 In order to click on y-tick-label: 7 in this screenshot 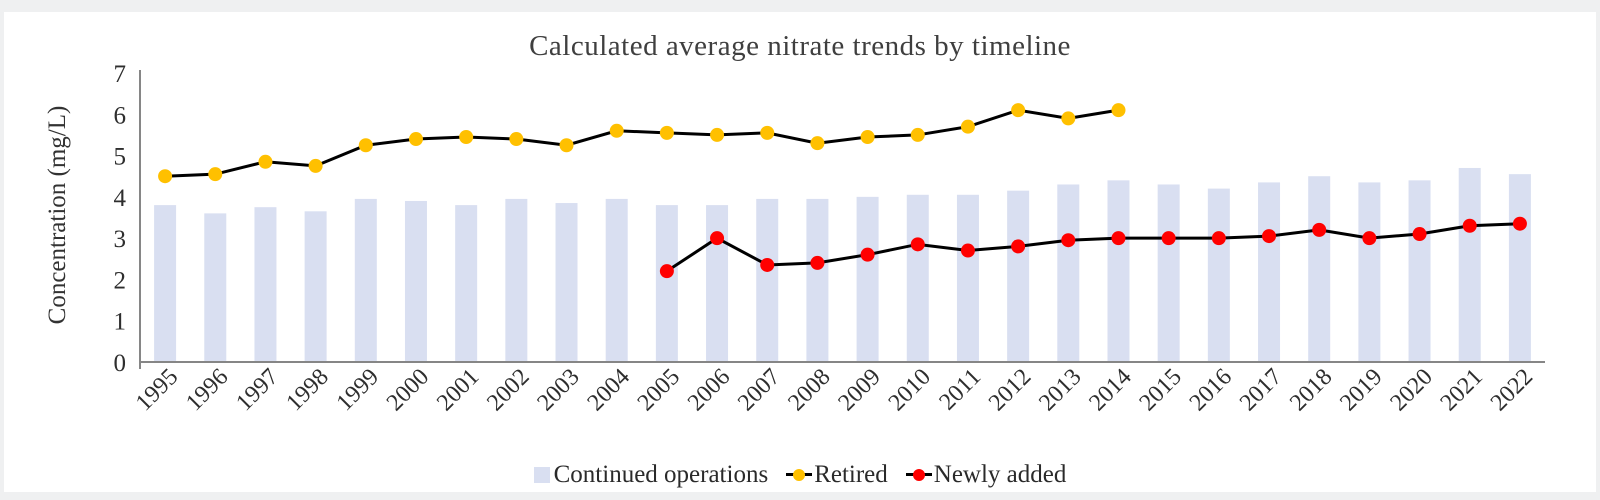, I will do `click(120, 74)`.